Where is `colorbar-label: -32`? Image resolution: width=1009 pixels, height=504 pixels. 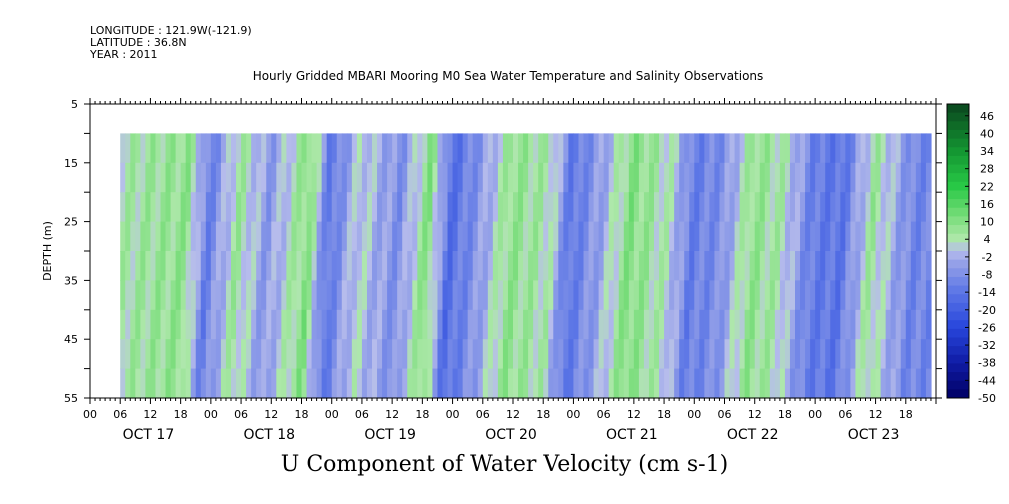 colorbar-label: -32 is located at coordinates (987, 345).